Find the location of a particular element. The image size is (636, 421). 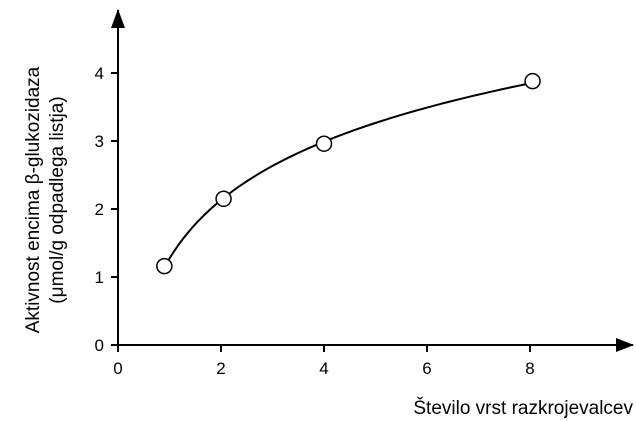

x-tick-label: 8 is located at coordinates (529, 368).